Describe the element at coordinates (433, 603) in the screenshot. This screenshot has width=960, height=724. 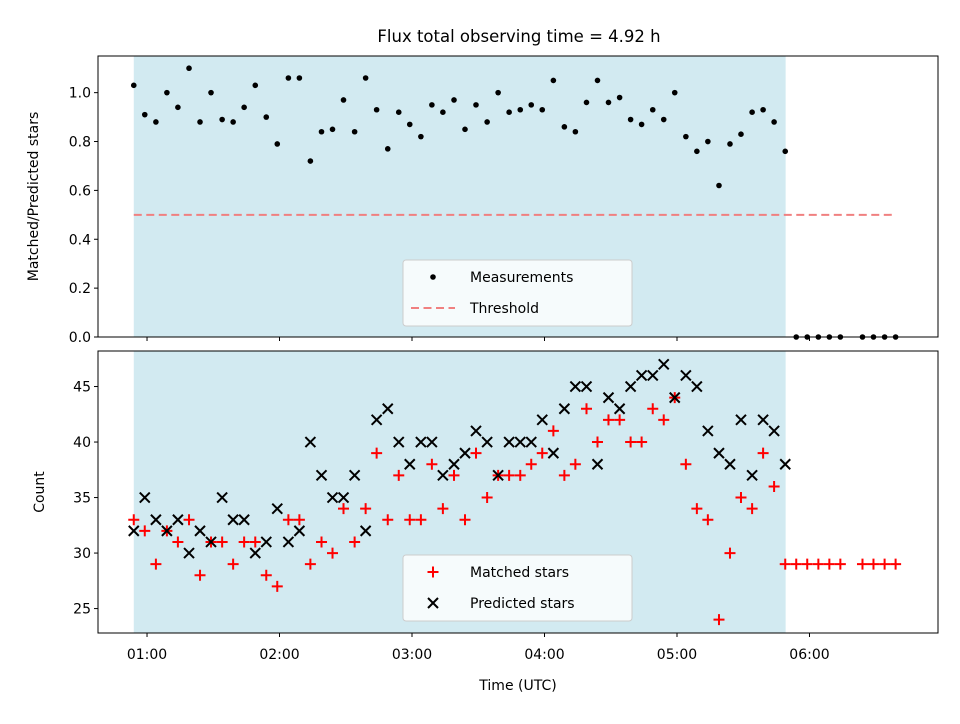
I see `legend-predicted-marker` at that location.